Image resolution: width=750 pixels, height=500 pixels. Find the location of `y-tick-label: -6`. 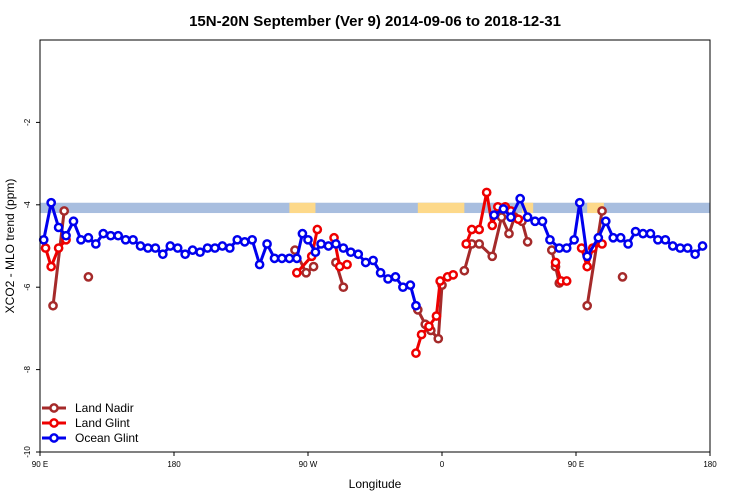

y-tick-label: -6 is located at coordinates (27, 287).